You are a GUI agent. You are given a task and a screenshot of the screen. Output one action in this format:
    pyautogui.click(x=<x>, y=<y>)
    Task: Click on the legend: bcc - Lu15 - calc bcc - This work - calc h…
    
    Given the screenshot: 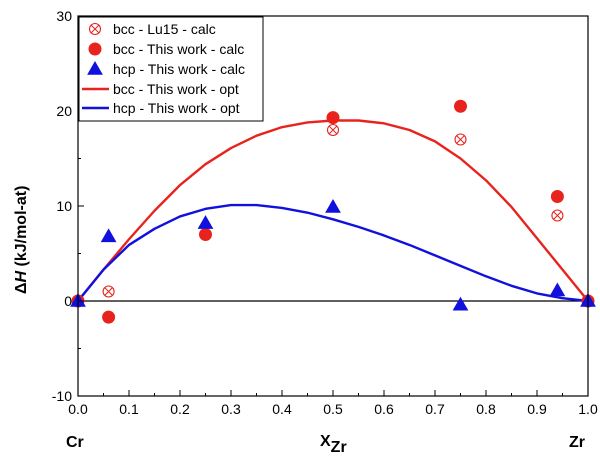 What is the action you would take?
    pyautogui.click(x=171, y=69)
    